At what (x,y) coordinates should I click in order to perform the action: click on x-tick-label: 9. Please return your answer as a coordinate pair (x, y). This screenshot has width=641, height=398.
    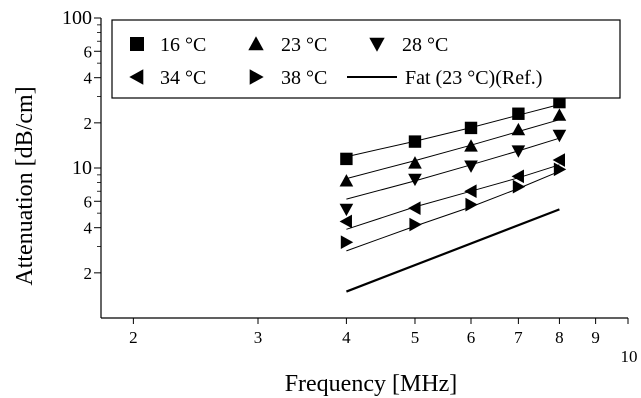
    Looking at the image, I should click on (595, 337).